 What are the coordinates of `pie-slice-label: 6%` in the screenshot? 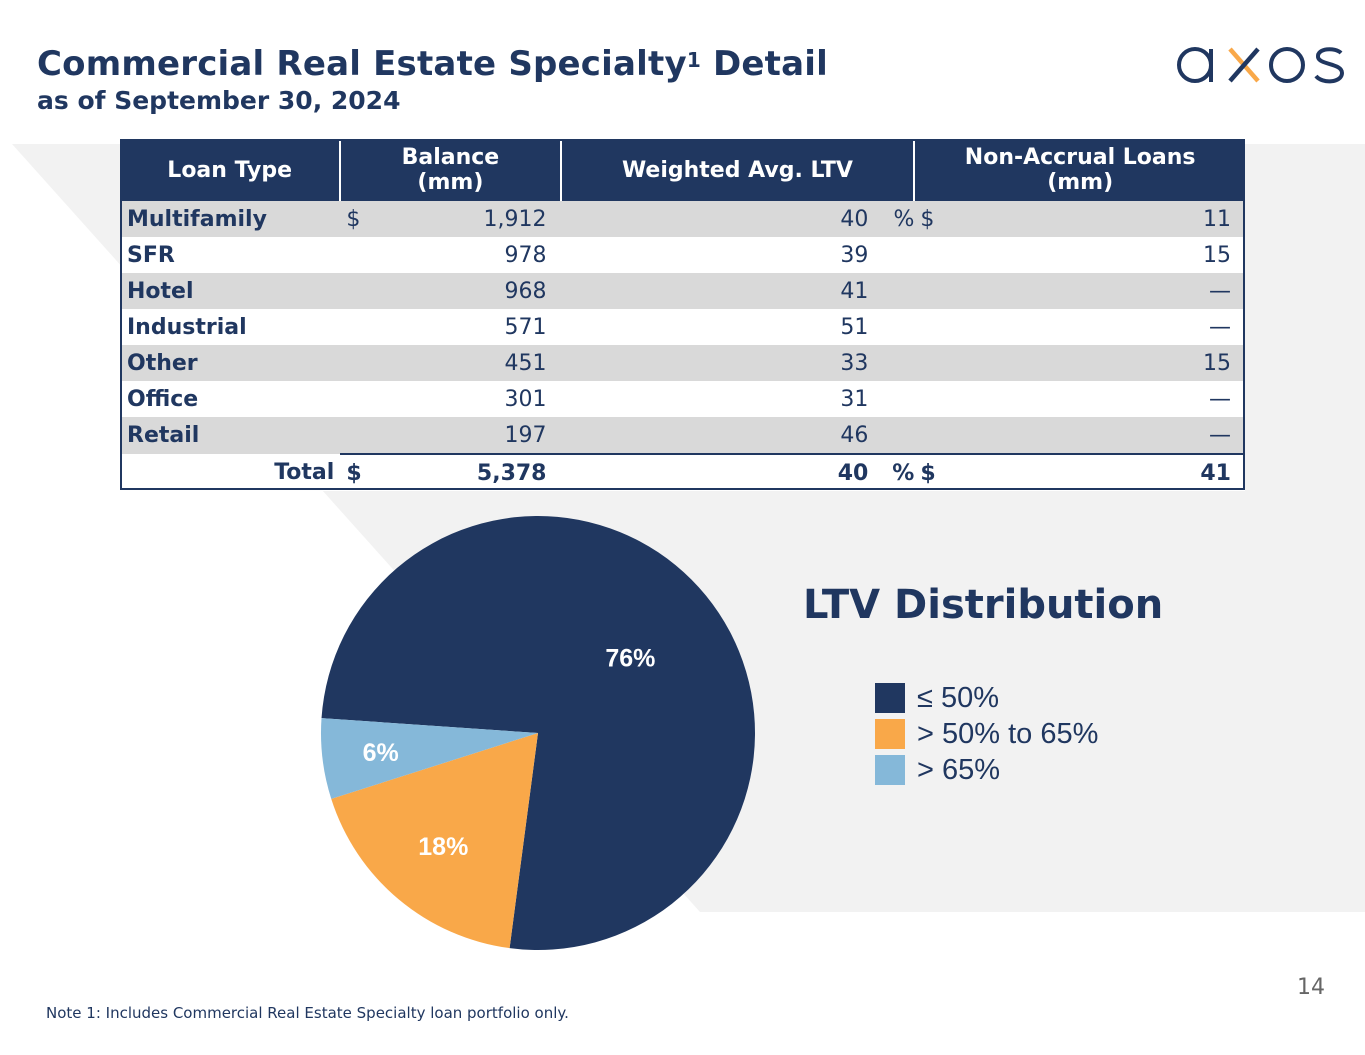 It's located at (381, 753).